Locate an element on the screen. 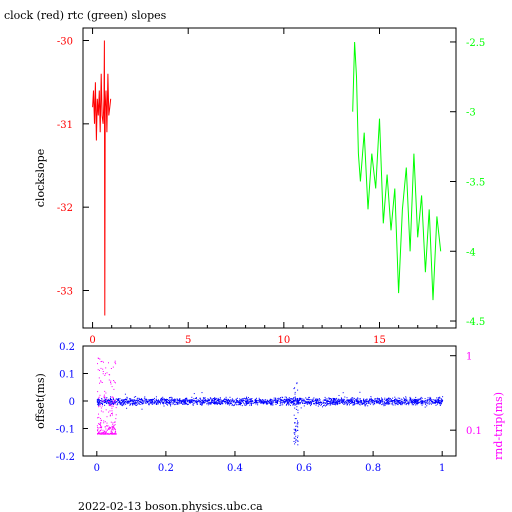  top-y2-tick-label: -4.5 is located at coordinates (475, 322).